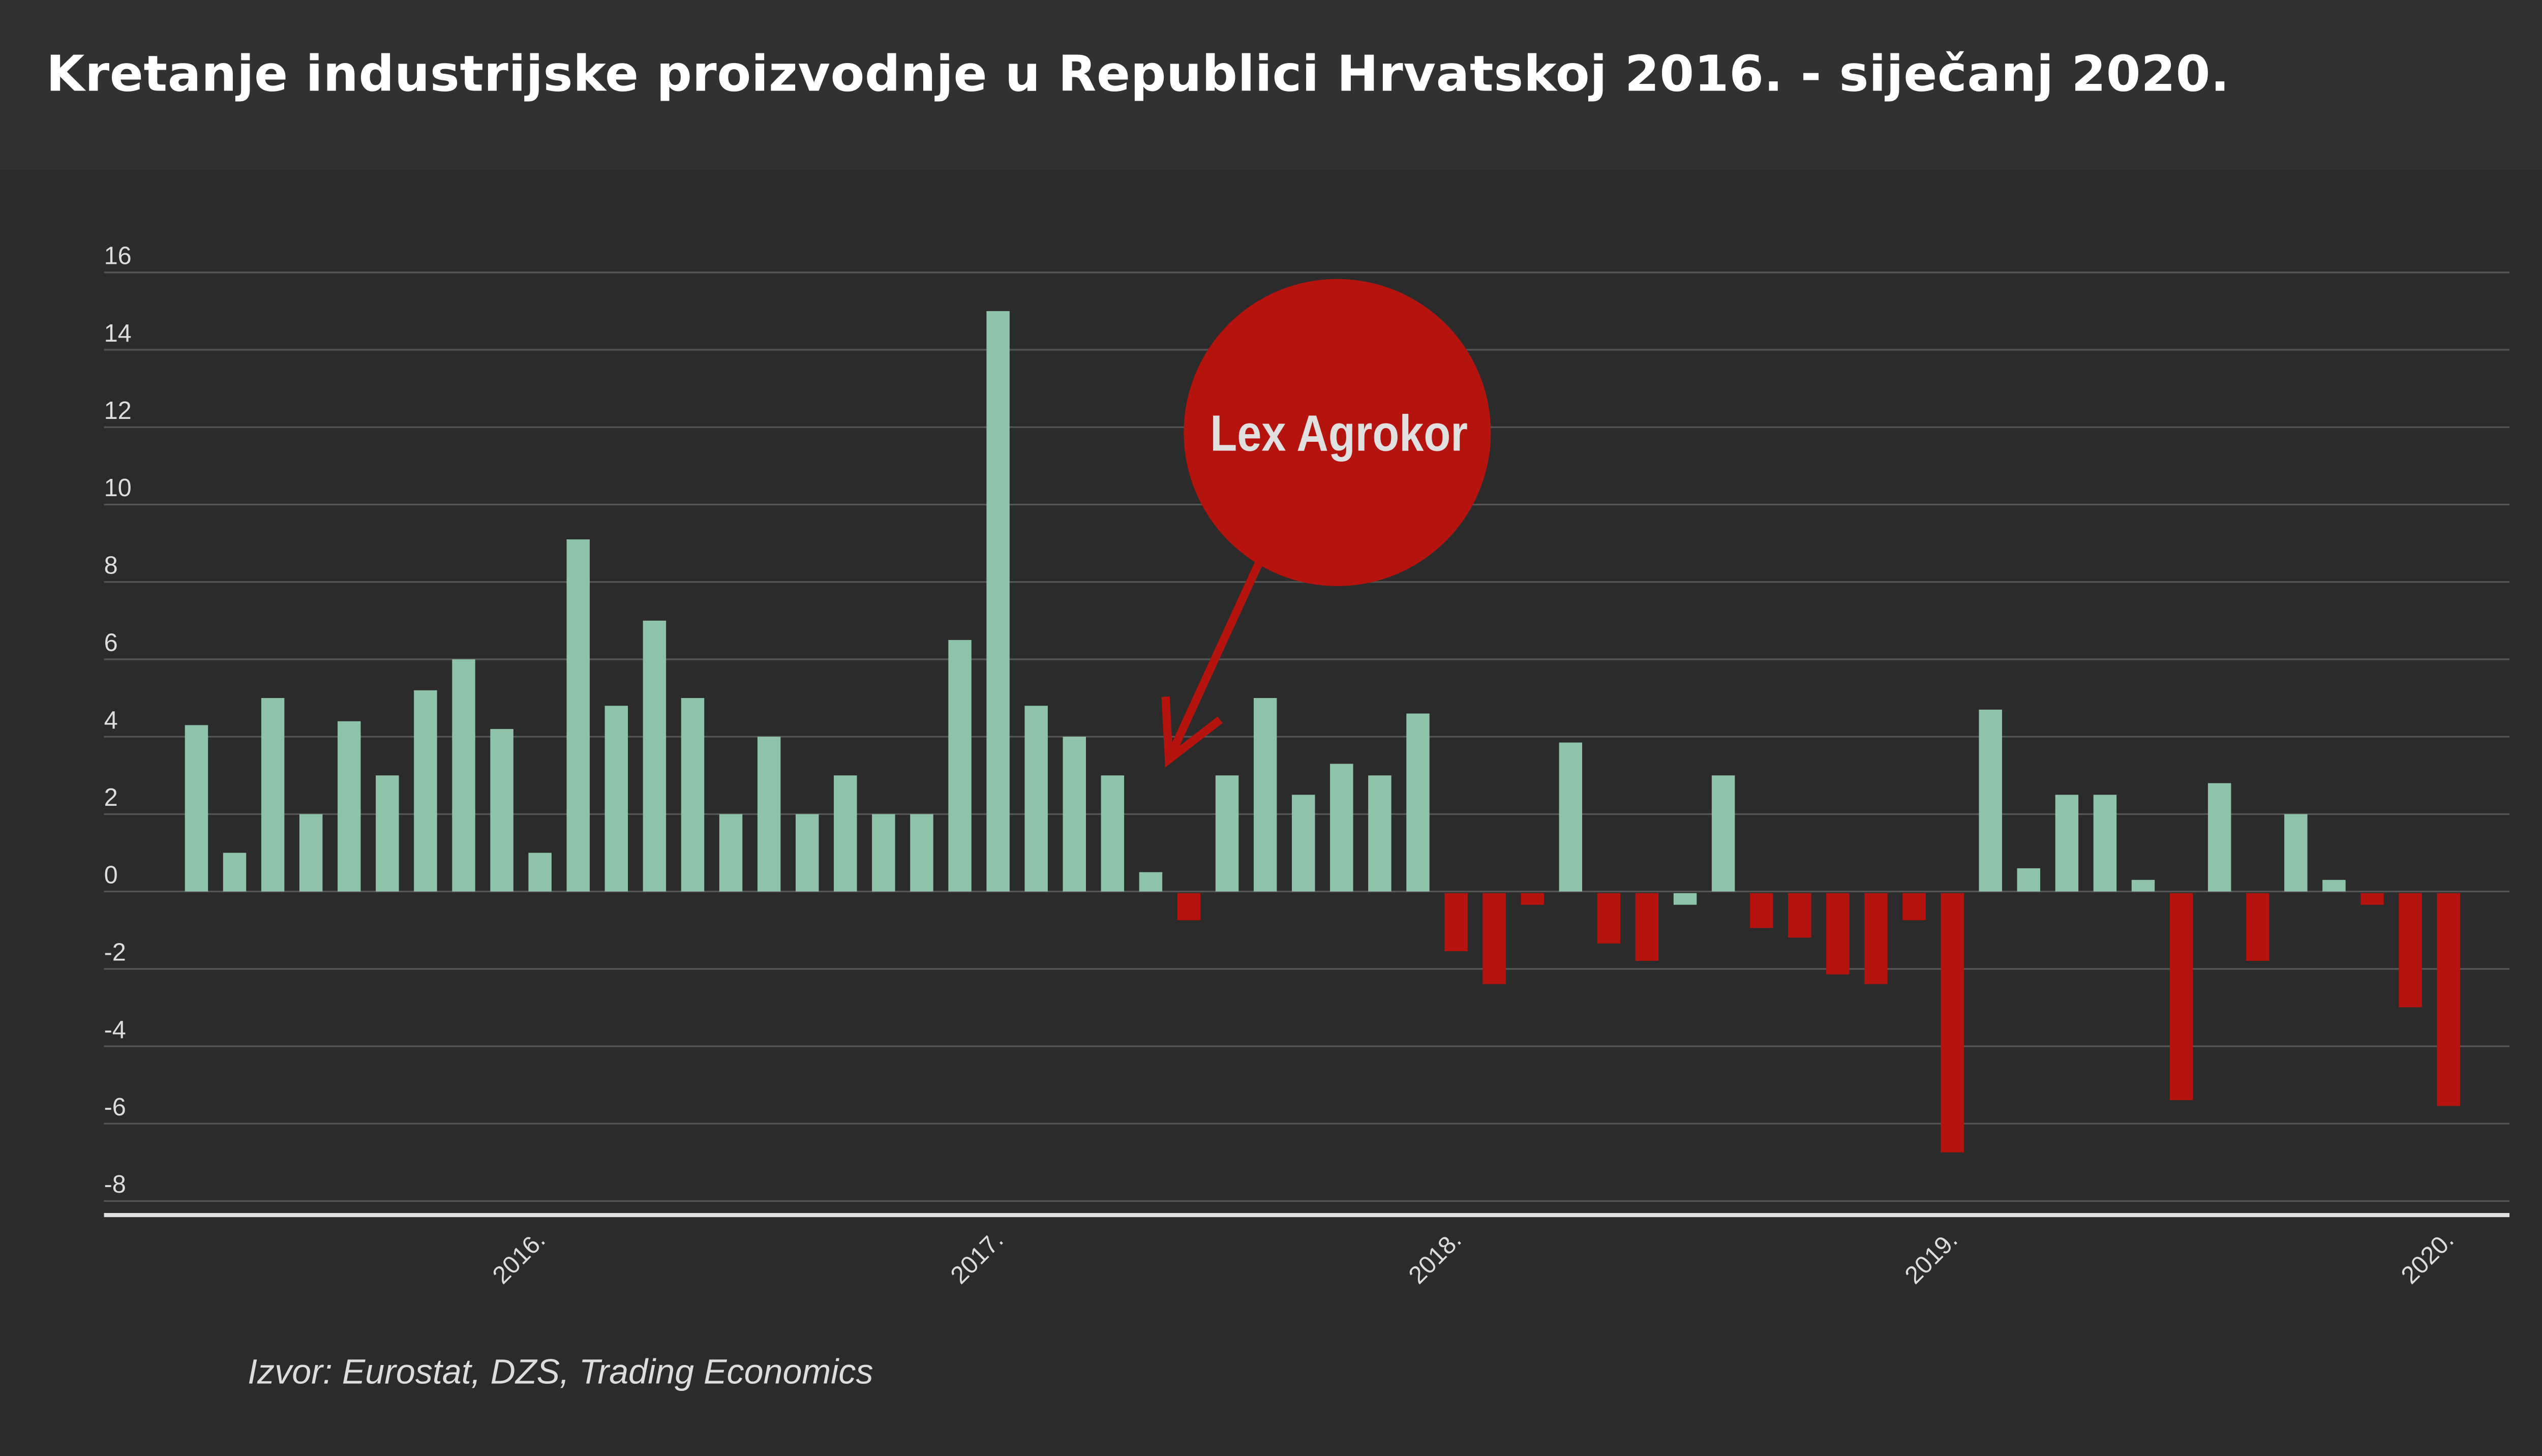  I want to click on y-tick-label: -2, so click(115, 952).